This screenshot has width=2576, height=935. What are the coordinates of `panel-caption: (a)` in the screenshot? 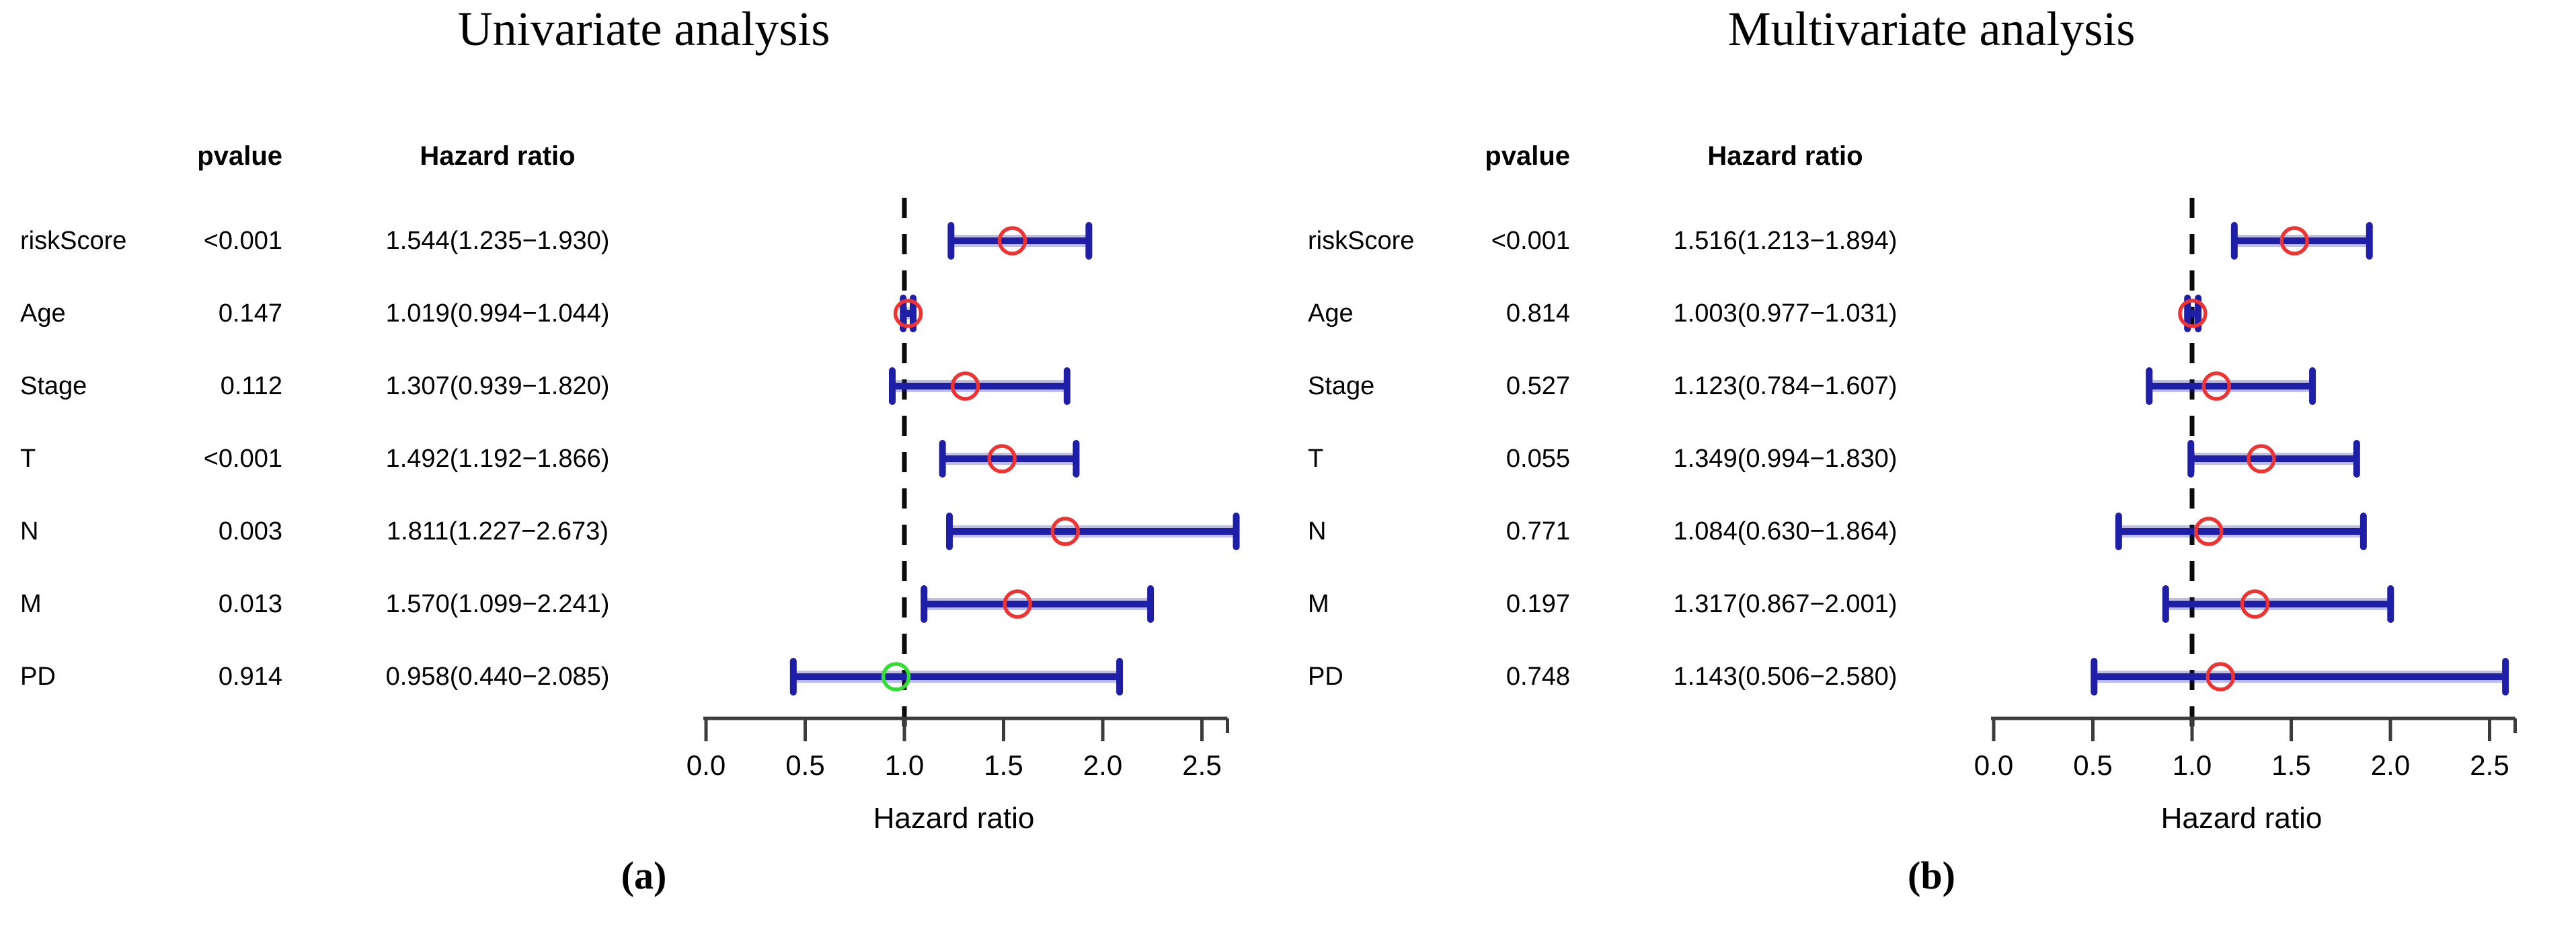 It's located at (644, 875).